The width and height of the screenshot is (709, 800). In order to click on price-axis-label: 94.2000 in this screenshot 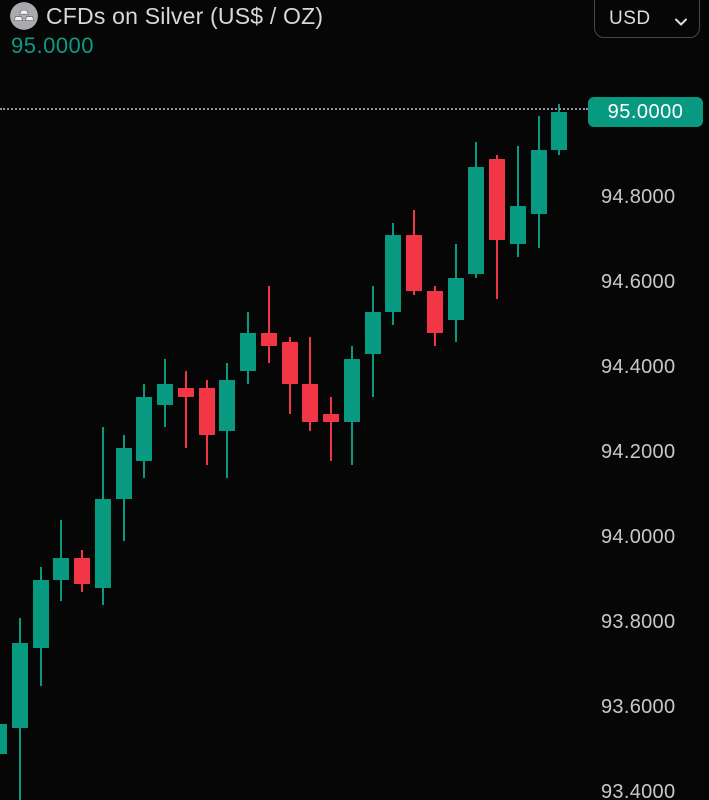, I will do `click(638, 452)`.